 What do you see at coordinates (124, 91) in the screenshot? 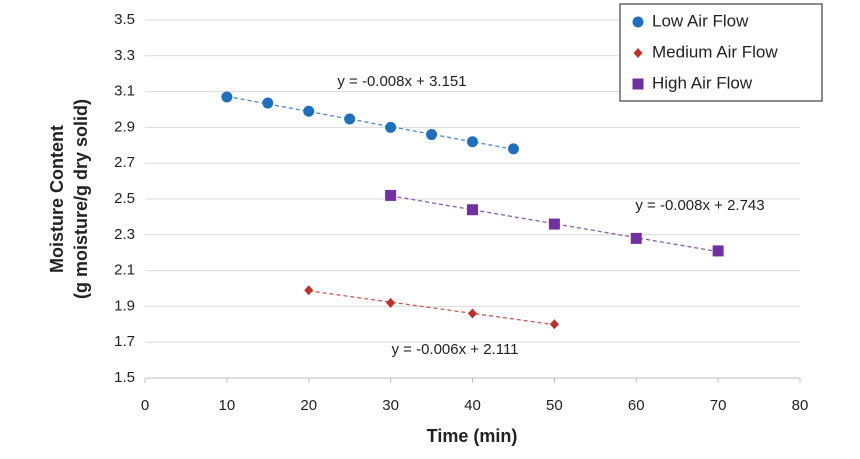
I see `y-tick-label: 3.1` at bounding box center [124, 91].